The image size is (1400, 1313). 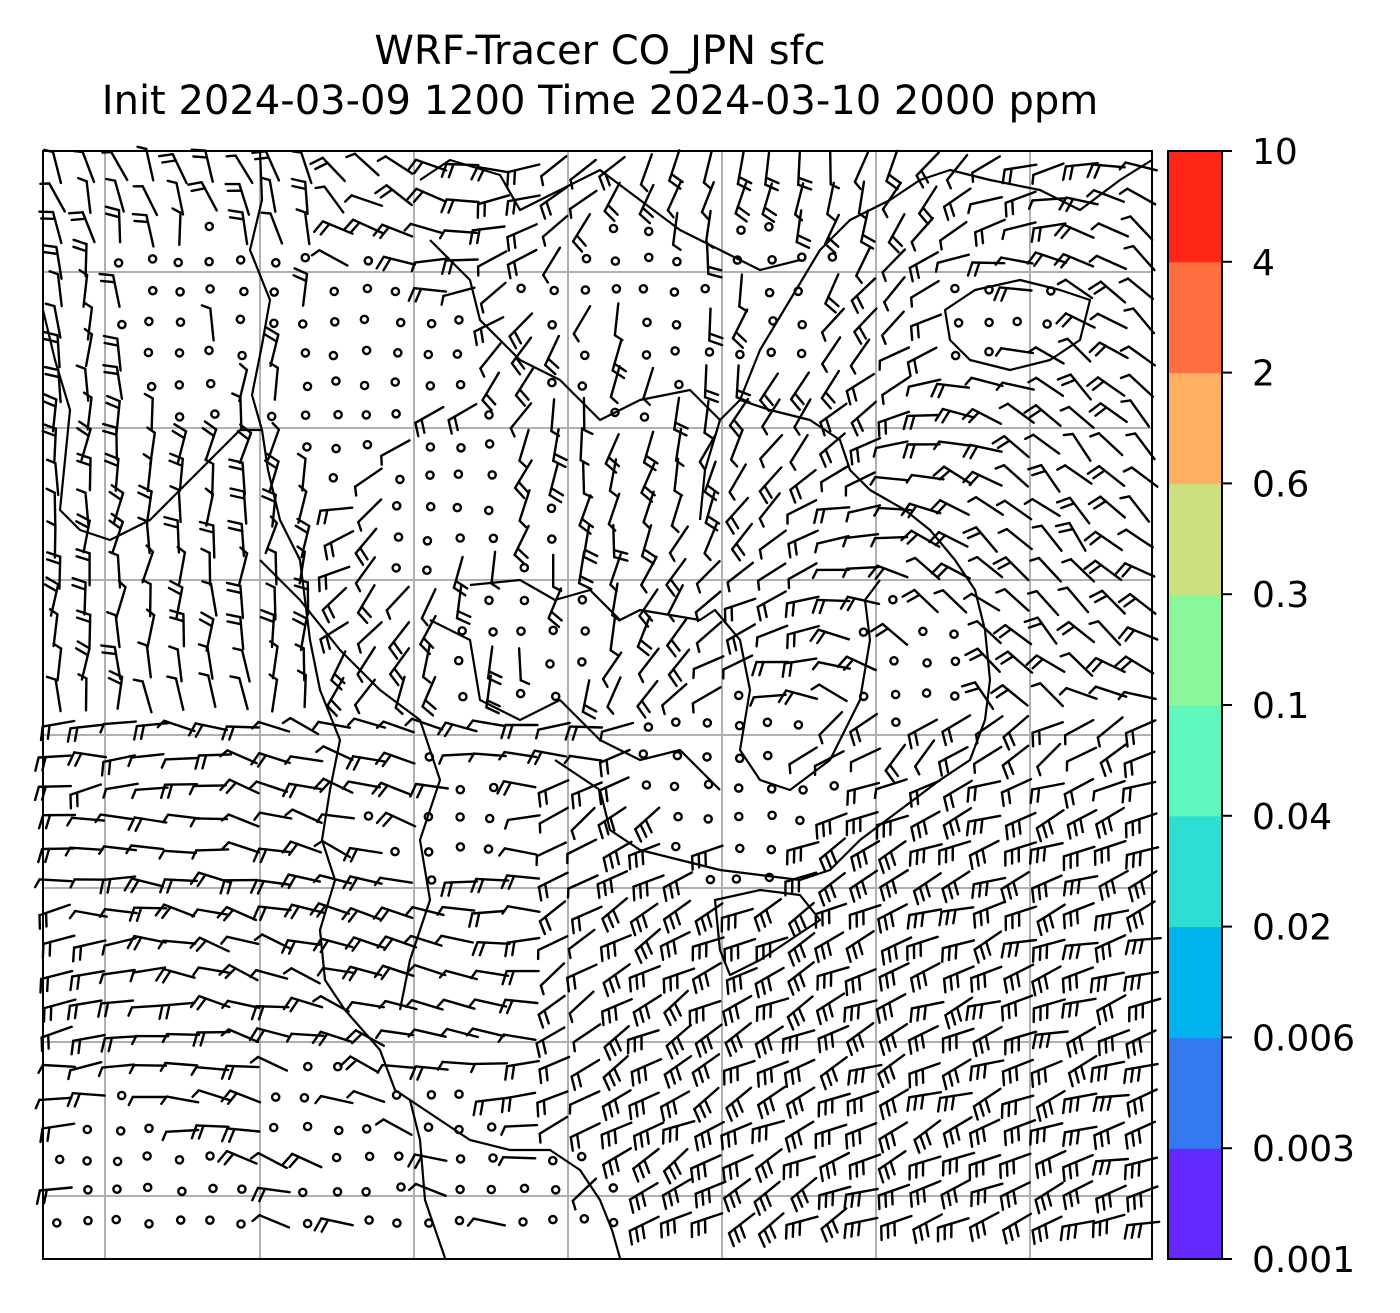 I want to click on colorbar-tick-label: 0.003, so click(x=1303, y=1149).